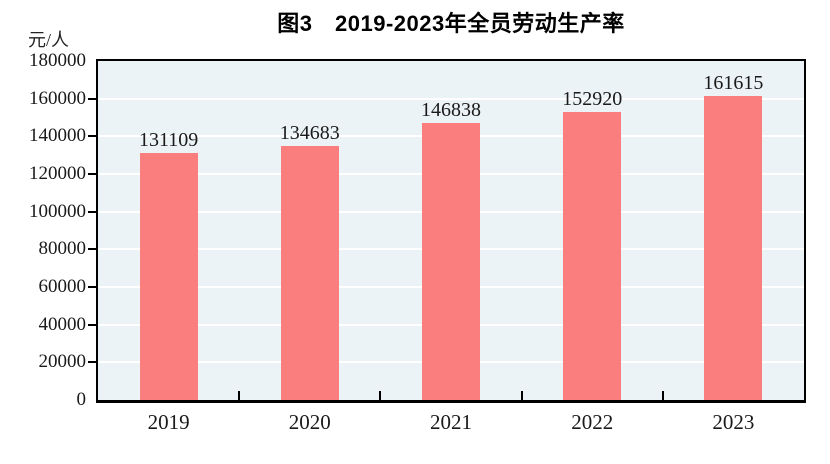  Describe the element at coordinates (81, 399) in the screenshot. I see `y-axis-tick-label: 0` at that location.